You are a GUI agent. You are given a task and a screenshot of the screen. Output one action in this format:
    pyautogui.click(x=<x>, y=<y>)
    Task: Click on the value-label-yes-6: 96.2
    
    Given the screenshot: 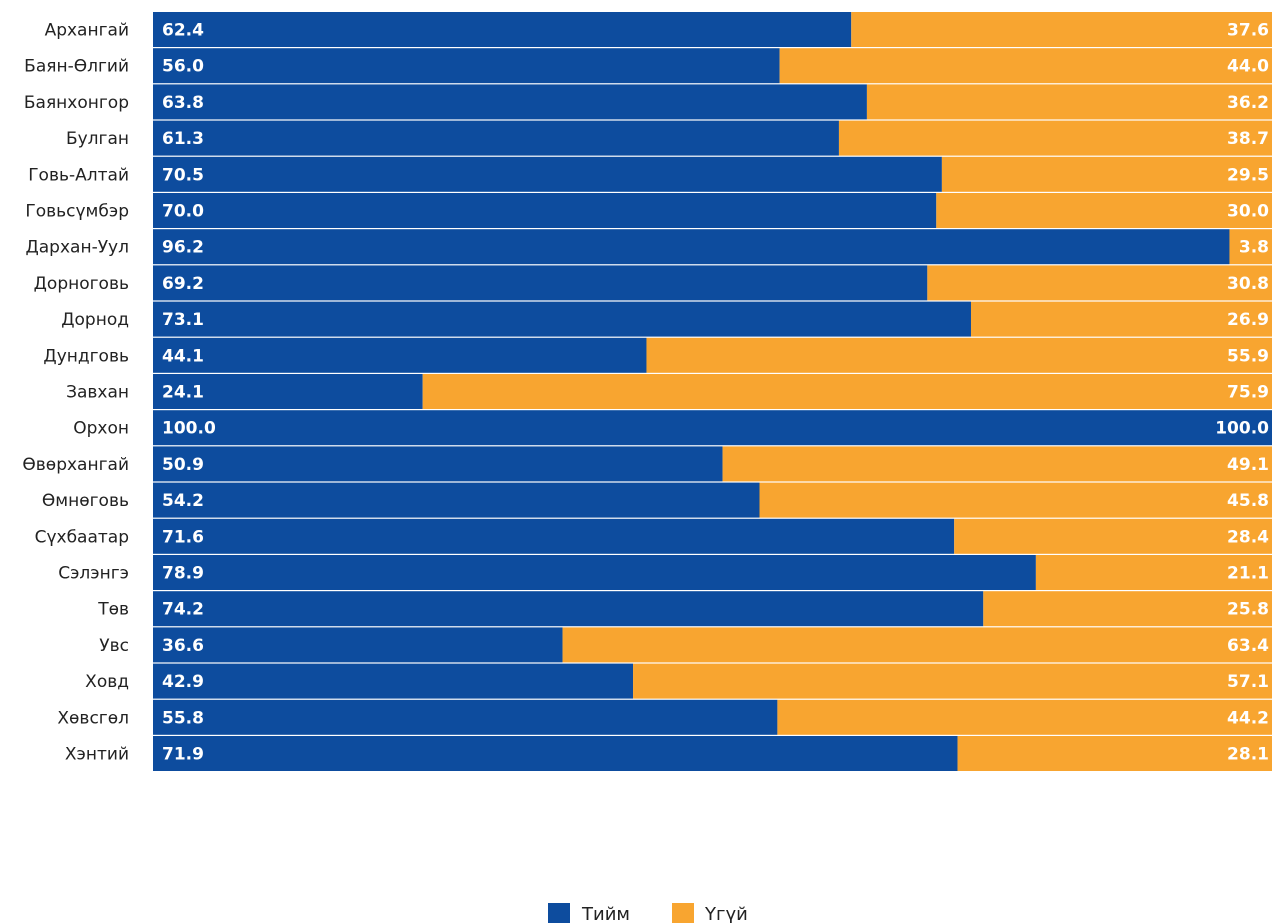 What is the action you would take?
    pyautogui.click(x=183, y=248)
    